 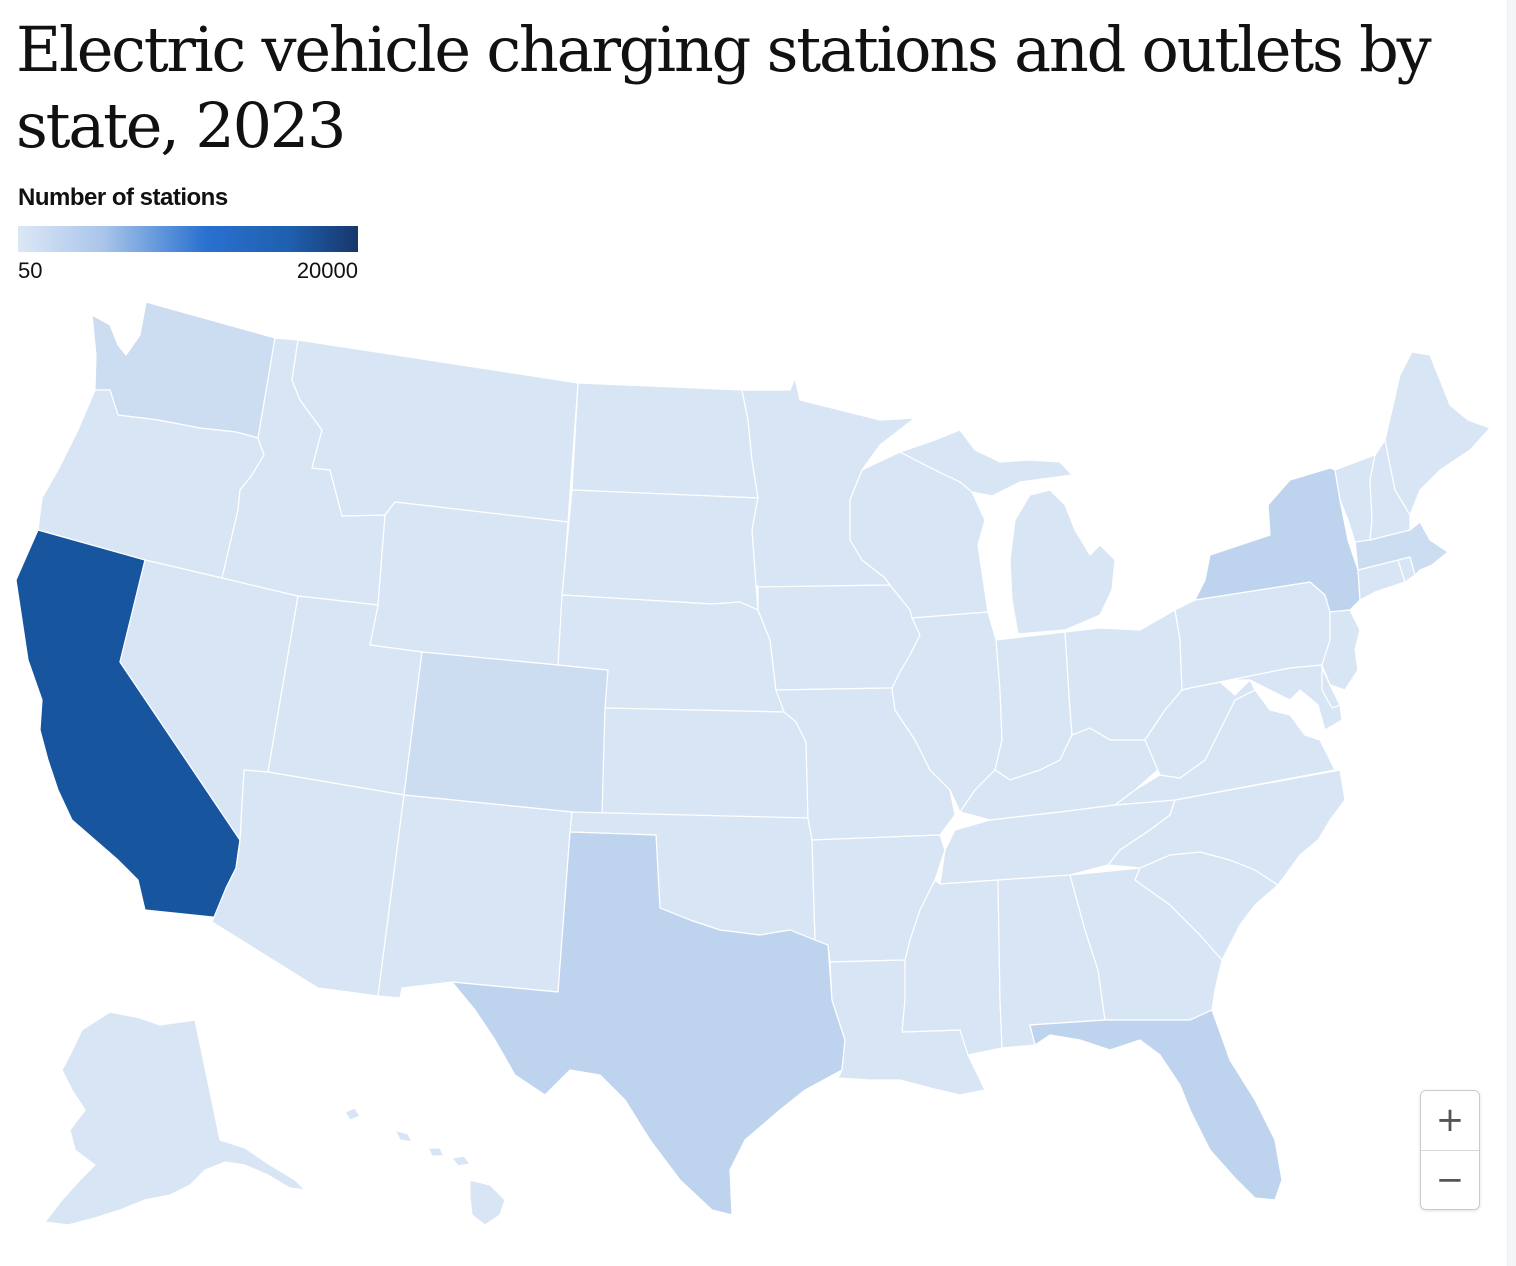 What do you see at coordinates (665, 440) in the screenshot?
I see `state-north-dakota` at bounding box center [665, 440].